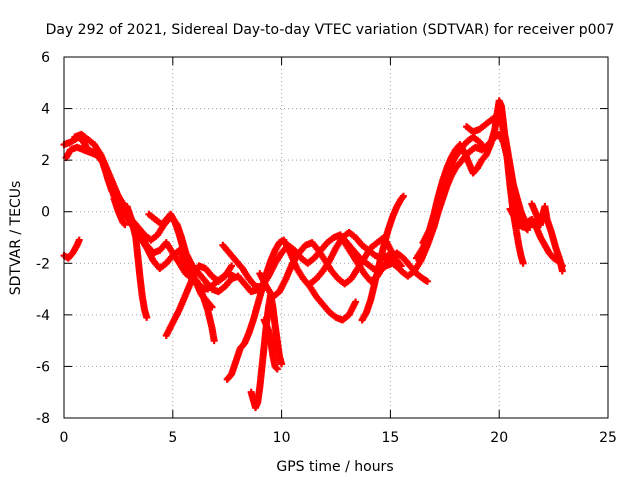 The width and height of the screenshot is (640, 480). What do you see at coordinates (43, 367) in the screenshot?
I see `y-tick-label: -6` at bounding box center [43, 367].